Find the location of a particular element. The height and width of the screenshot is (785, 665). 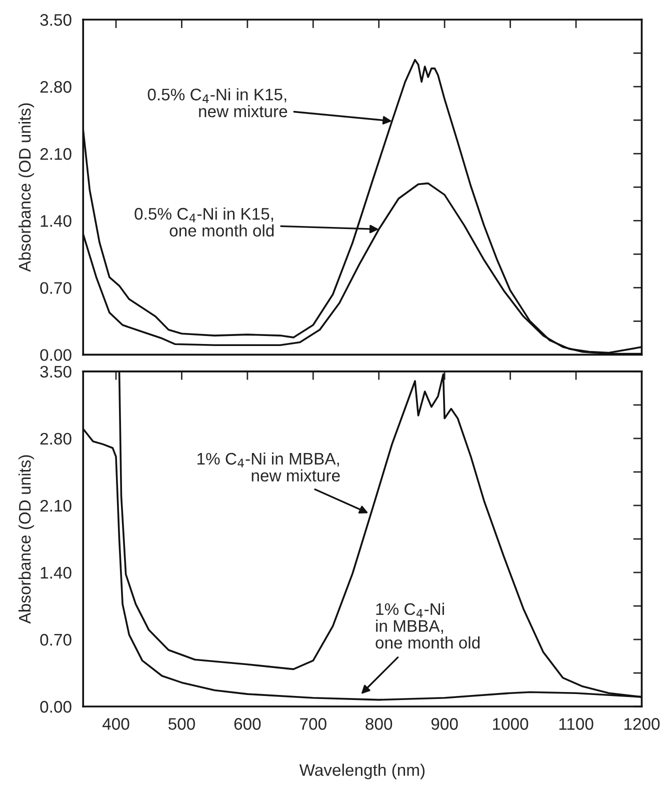

x-tick-label: 800 is located at coordinates (379, 724).